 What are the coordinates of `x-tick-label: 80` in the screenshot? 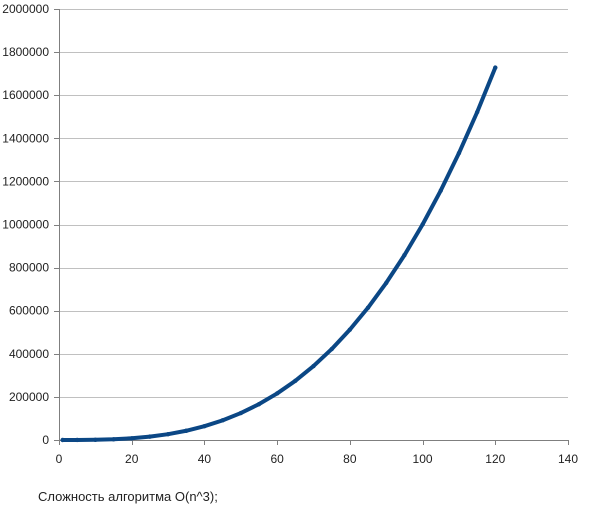 It's located at (350, 459).